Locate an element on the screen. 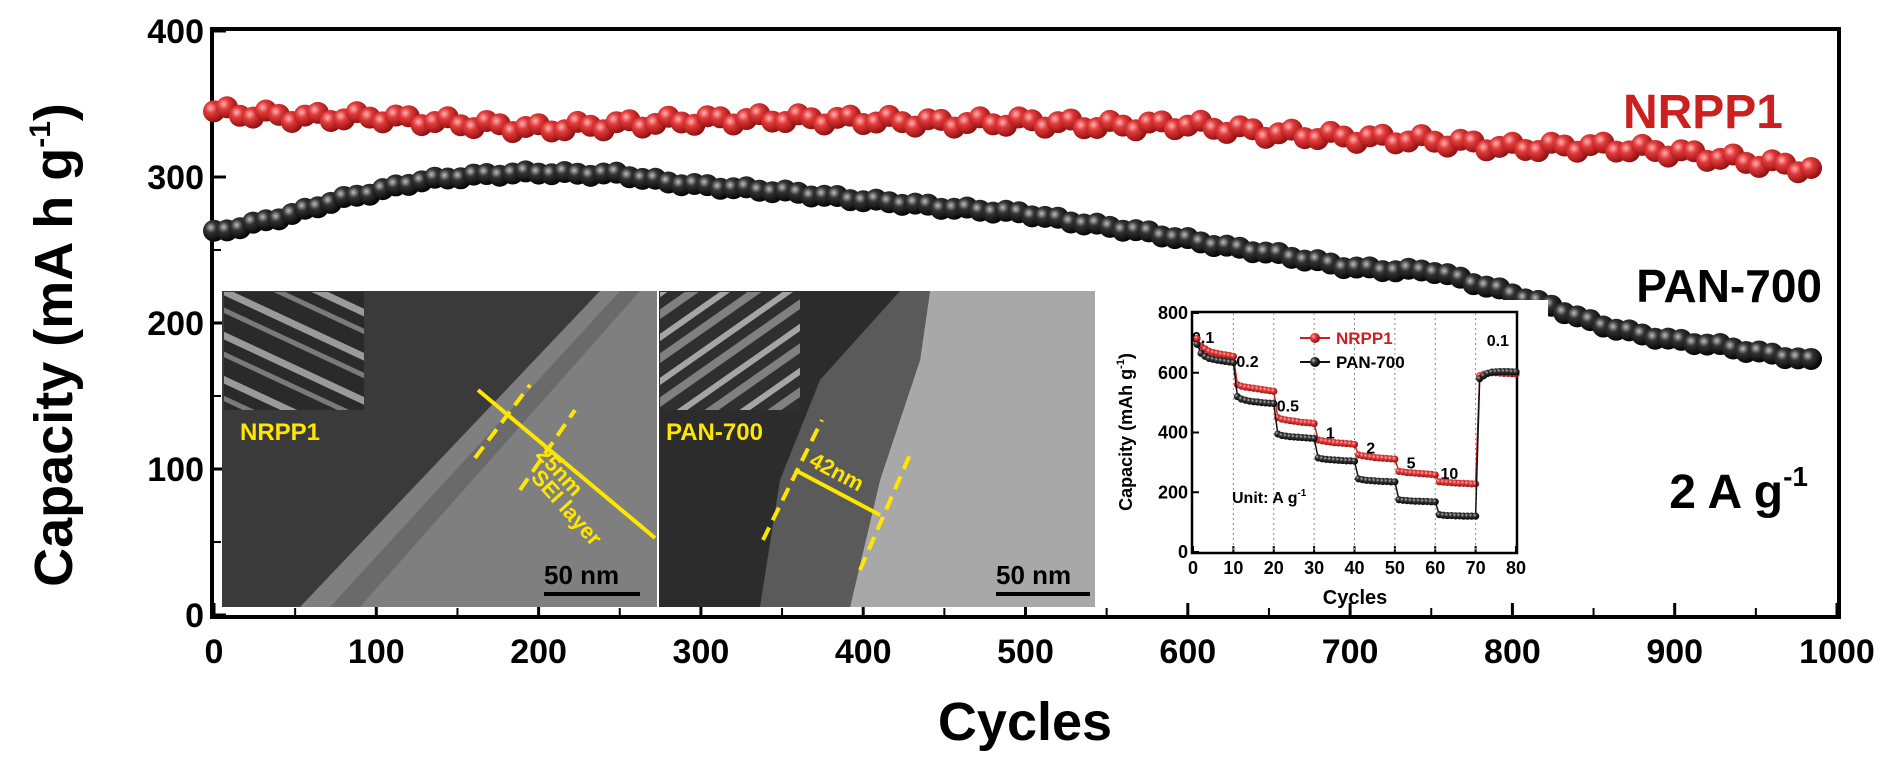 This screenshot has width=1892, height=763. thickness-arrow-pan700 is located at coordinates (837, 492).